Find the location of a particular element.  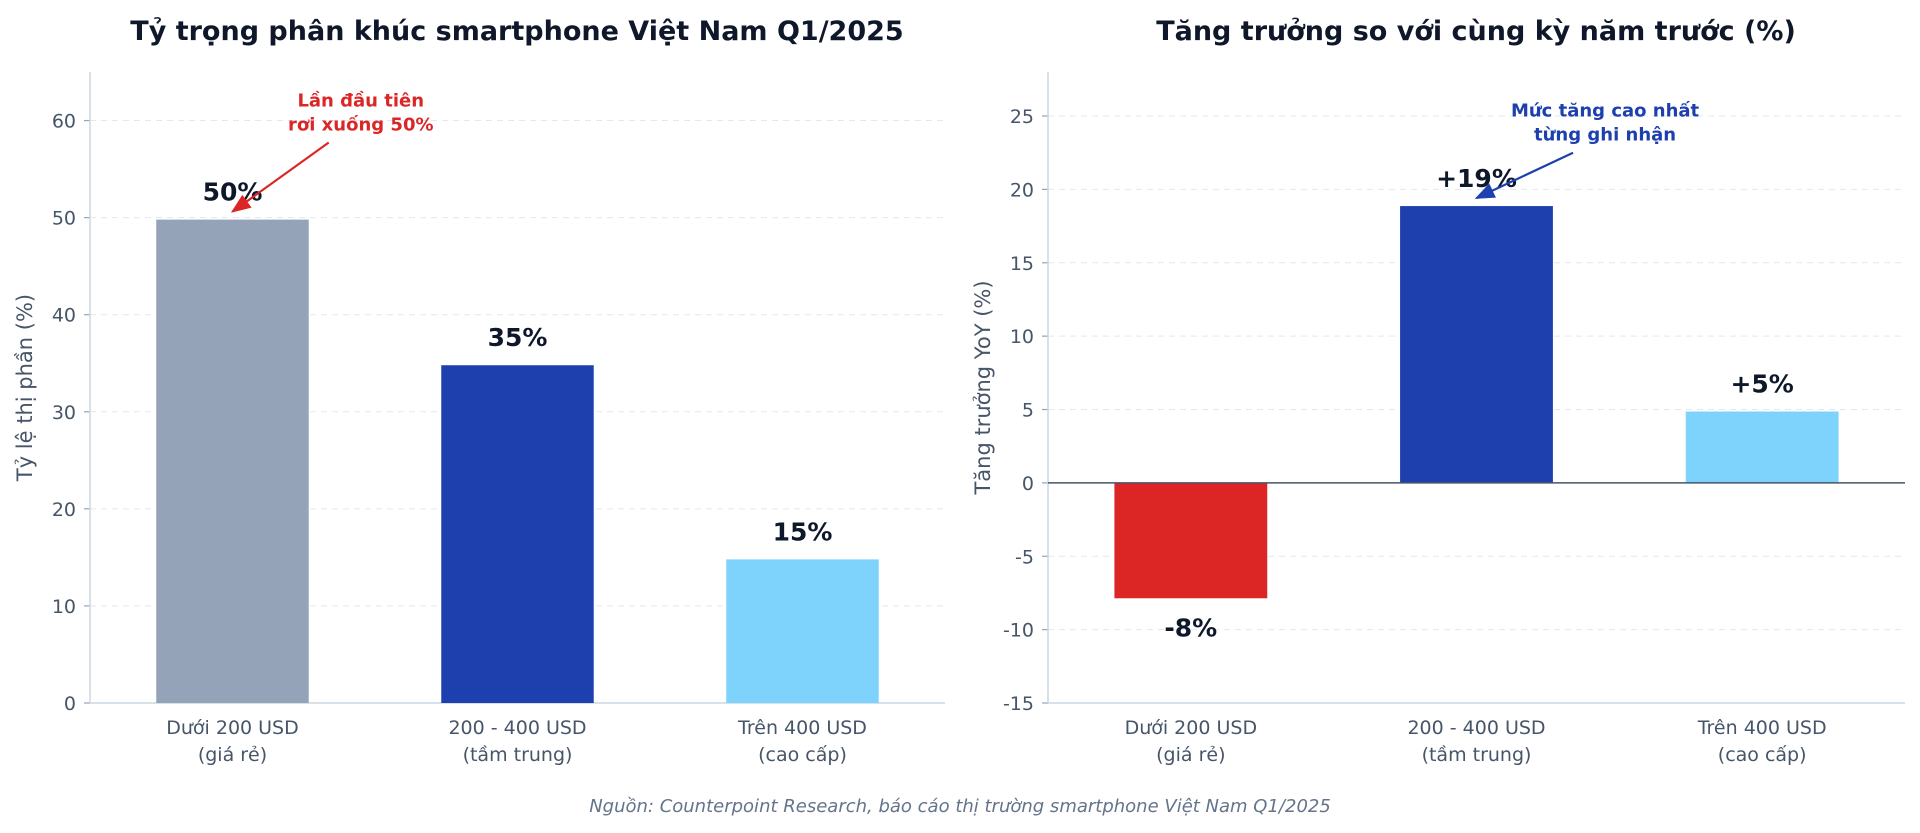

annotation-text: từng ghi nhận is located at coordinates (1605, 135).